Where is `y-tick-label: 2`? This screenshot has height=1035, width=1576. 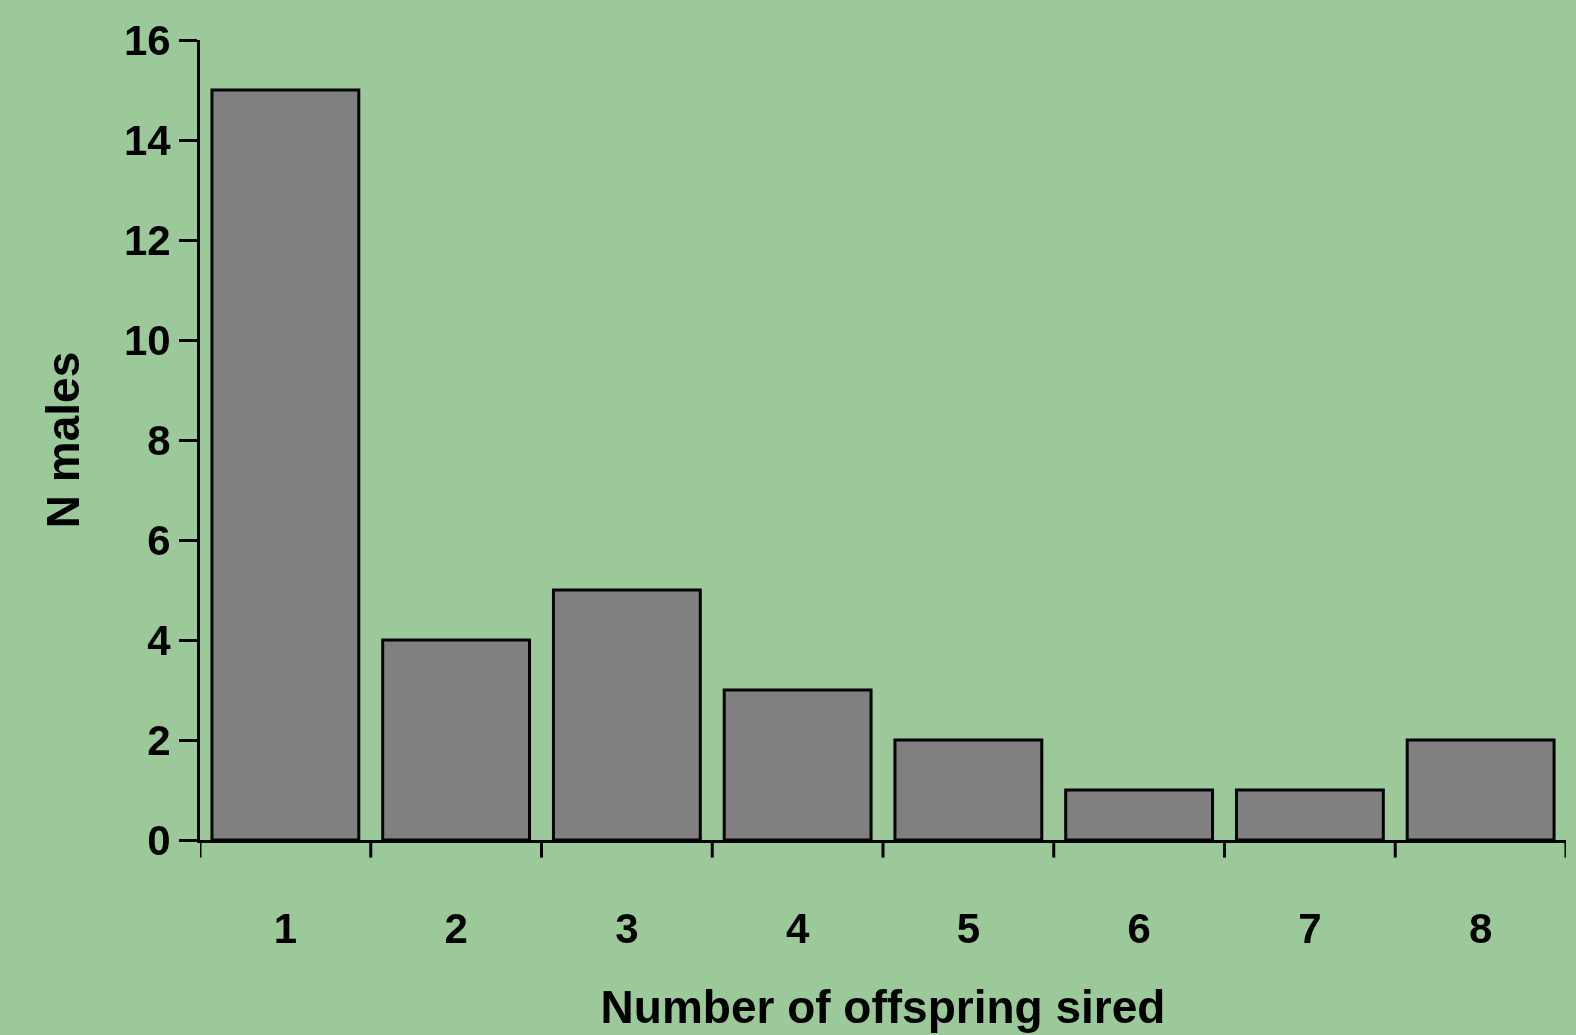
y-tick-label: 2 is located at coordinates (159, 740).